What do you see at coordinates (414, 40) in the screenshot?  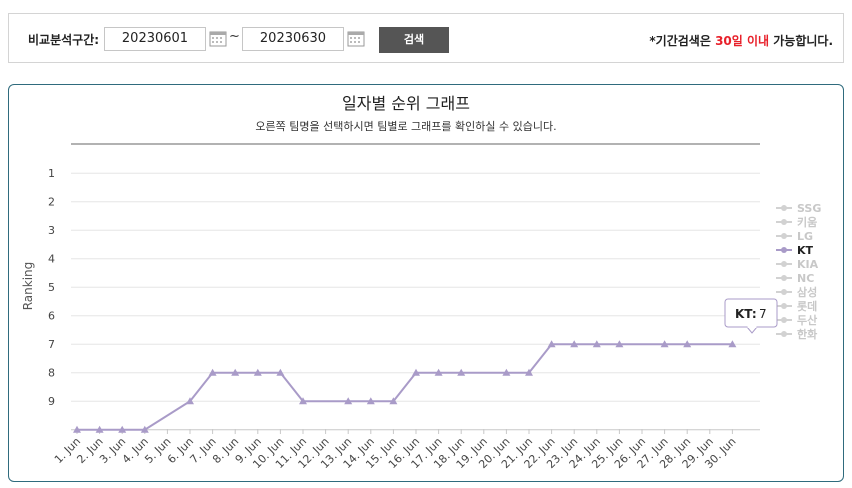 I see `search-button: 검색` at bounding box center [414, 40].